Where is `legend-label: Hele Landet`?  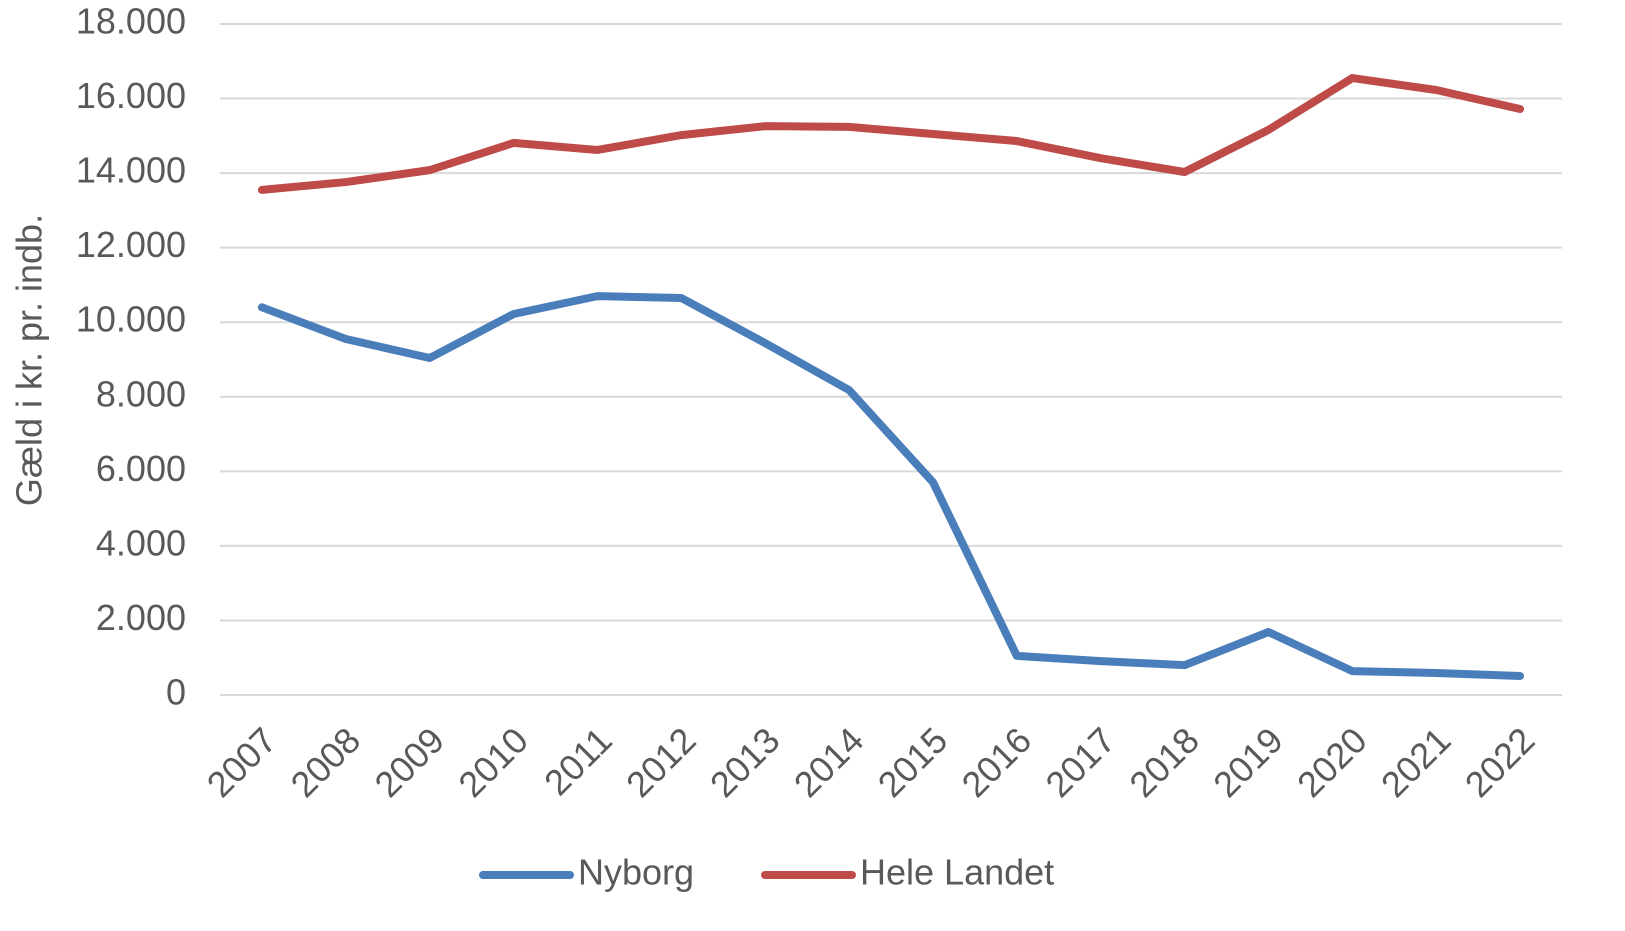 legend-label: Hele Landet is located at coordinates (957, 872).